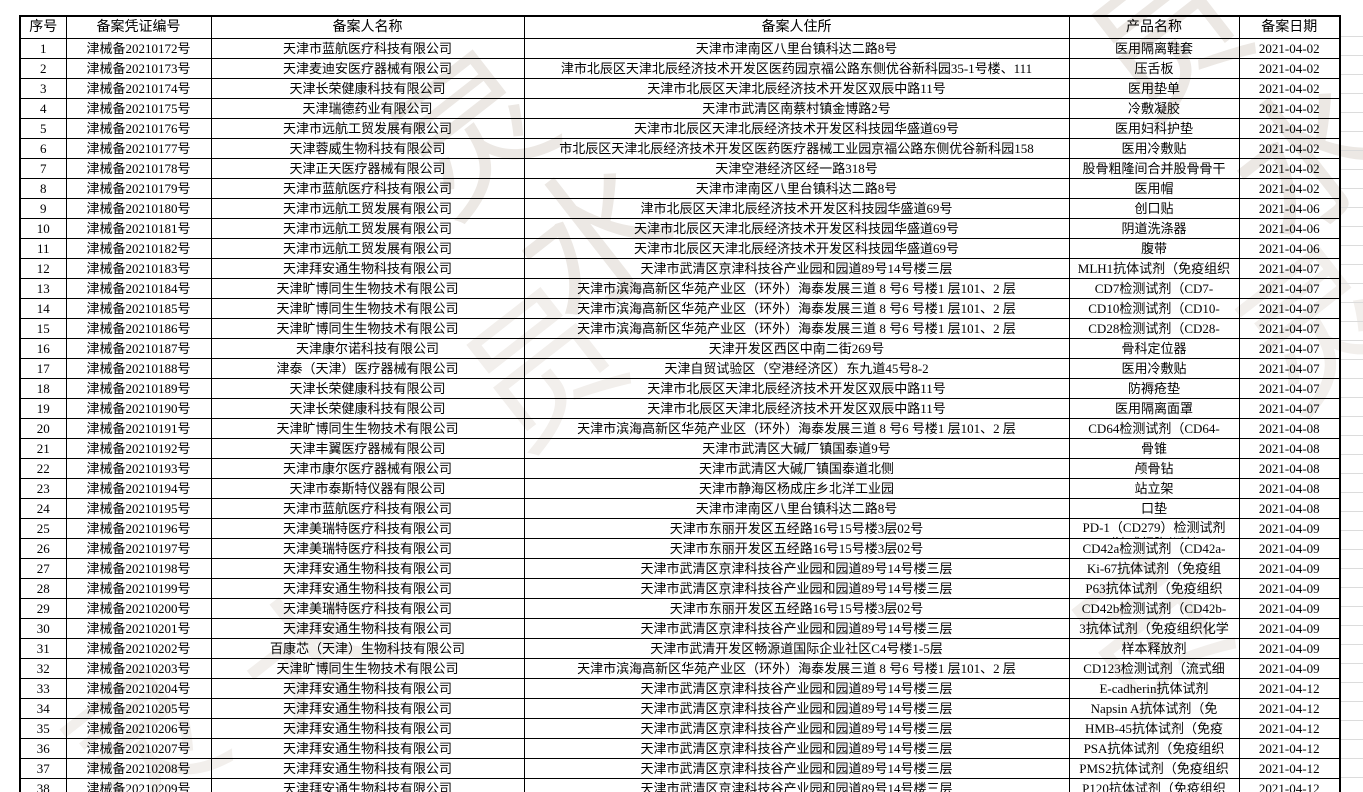  What do you see at coordinates (138, 468) in the screenshot?
I see `cell-cert: 津械备20210193号` at bounding box center [138, 468].